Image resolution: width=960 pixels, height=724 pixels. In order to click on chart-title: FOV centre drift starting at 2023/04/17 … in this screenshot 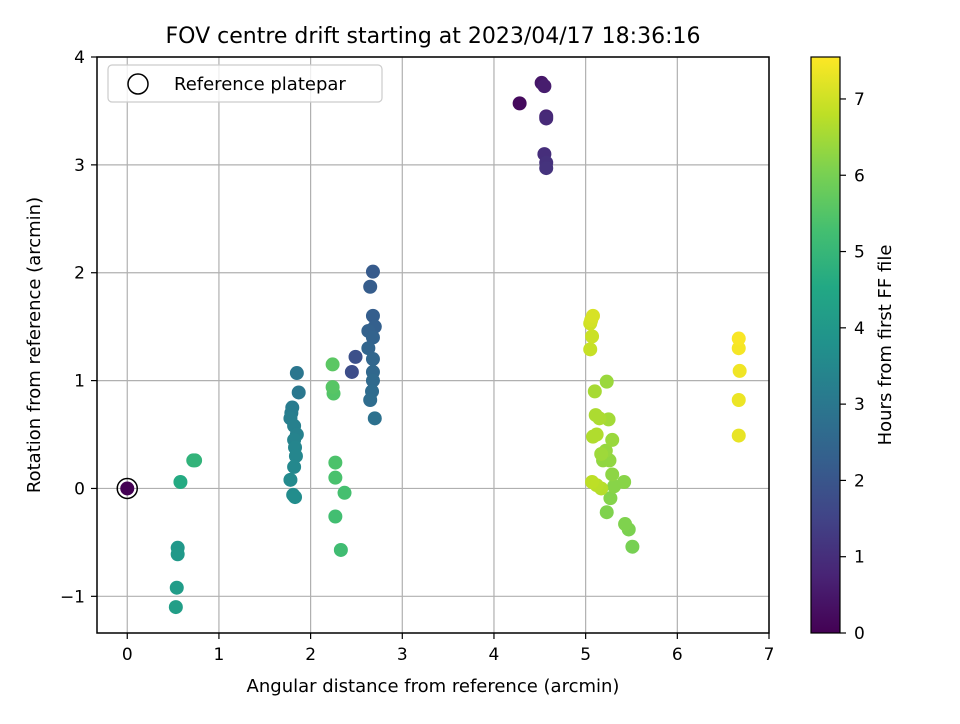, I will do `click(433, 36)`.